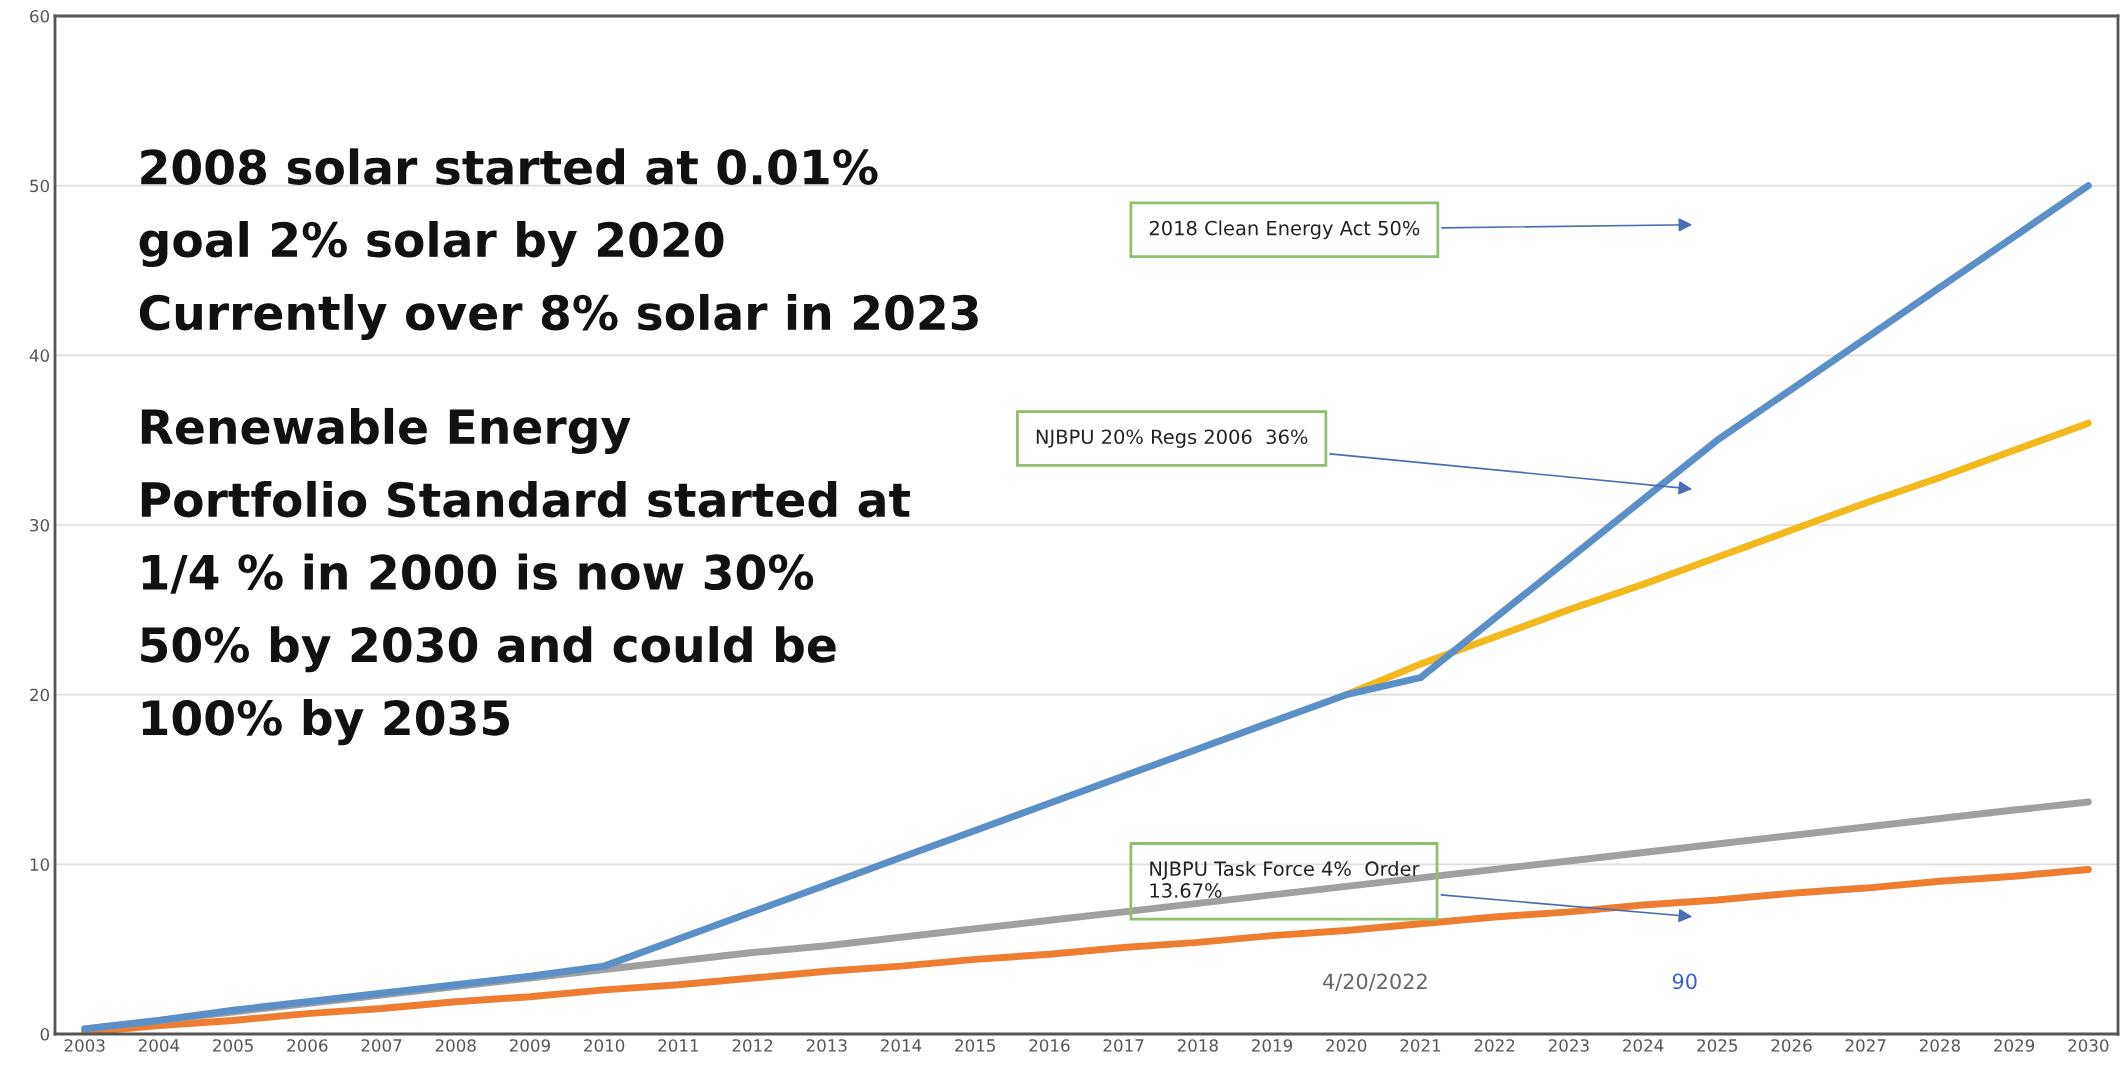 This screenshot has width=2128, height=1074. Describe the element at coordinates (1684, 981) in the screenshot. I see `annotation: 90` at that location.